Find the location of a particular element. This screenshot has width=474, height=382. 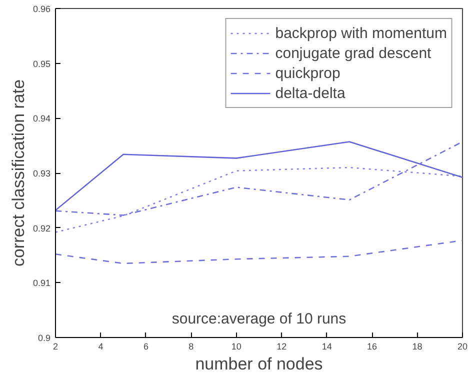

x-tick-label: 20 is located at coordinates (462, 347).